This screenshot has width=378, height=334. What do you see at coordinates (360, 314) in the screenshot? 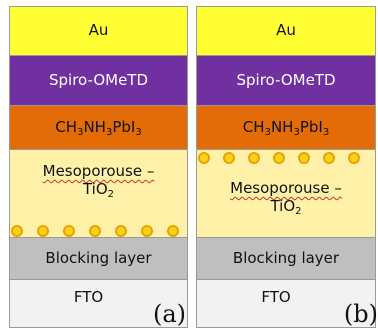
I see `panel-label-b: (b)` at bounding box center [360, 314].